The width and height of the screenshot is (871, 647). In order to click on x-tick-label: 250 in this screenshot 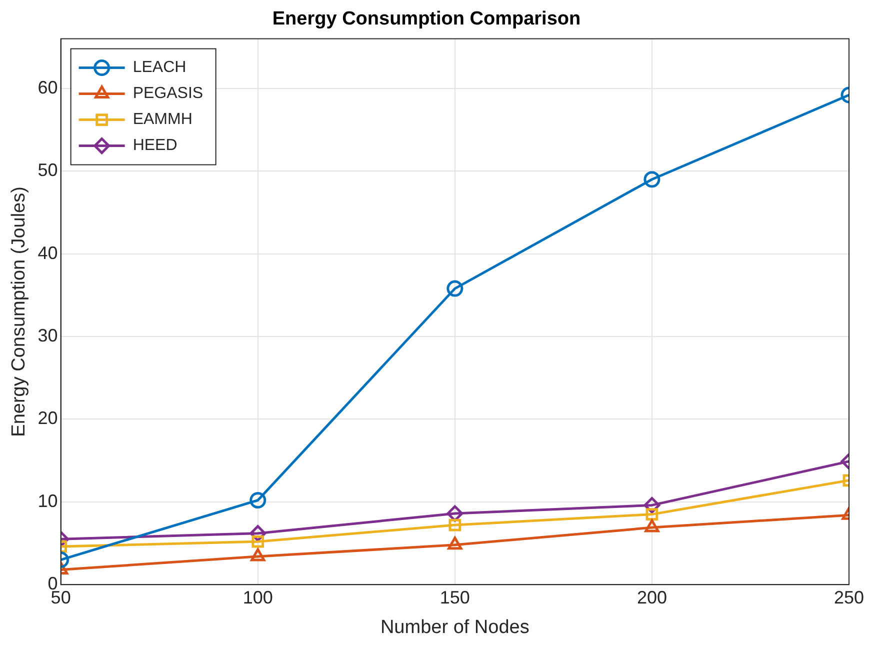, I will do `click(849, 597)`.